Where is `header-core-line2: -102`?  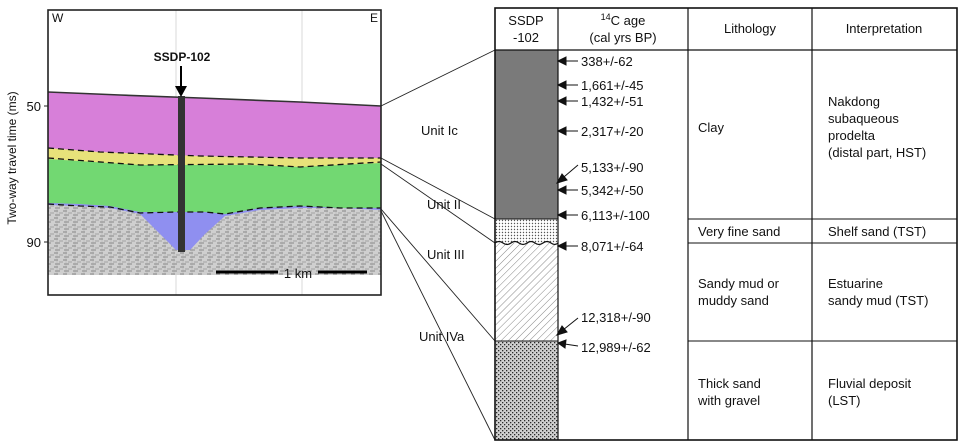
header-core-line2: -102 is located at coordinates (526, 37).